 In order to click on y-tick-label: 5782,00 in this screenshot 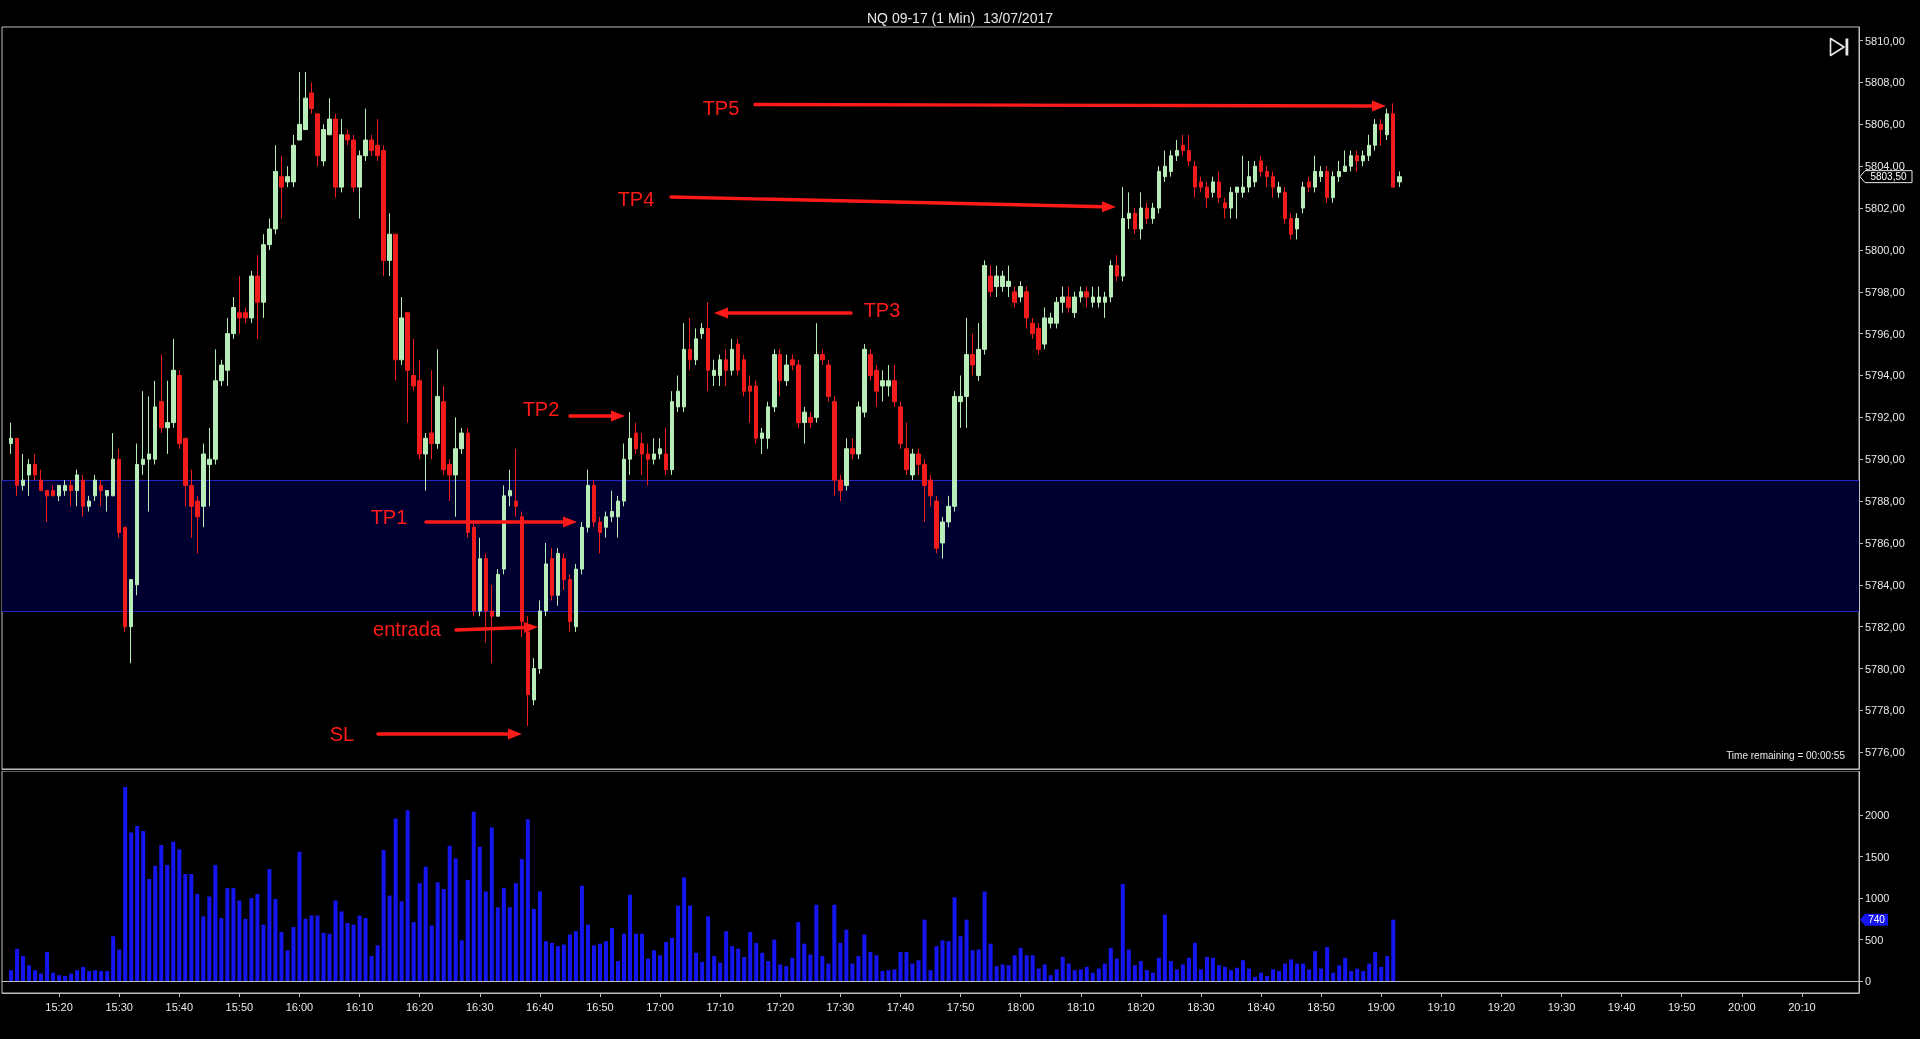, I will do `click(1885, 626)`.